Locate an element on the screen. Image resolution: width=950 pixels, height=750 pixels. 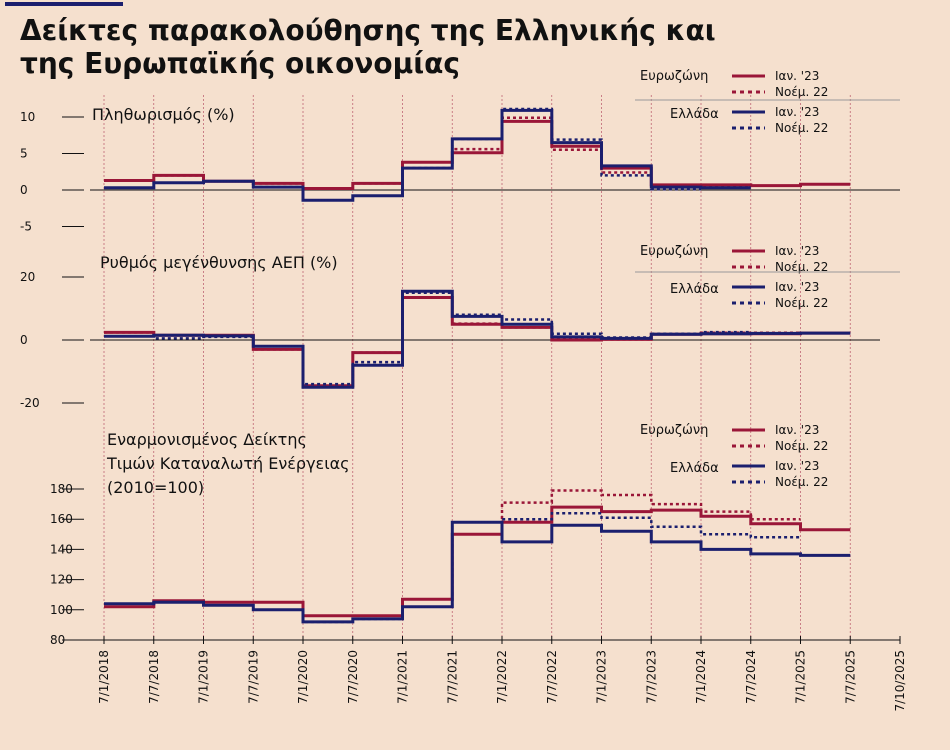
x-tick-label: 7/1/2025 is located at coordinates (801, 677).